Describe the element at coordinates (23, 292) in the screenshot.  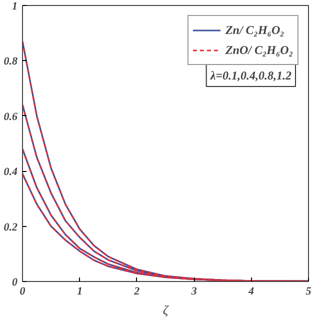
I see `x-tick-label: 0` at that location.